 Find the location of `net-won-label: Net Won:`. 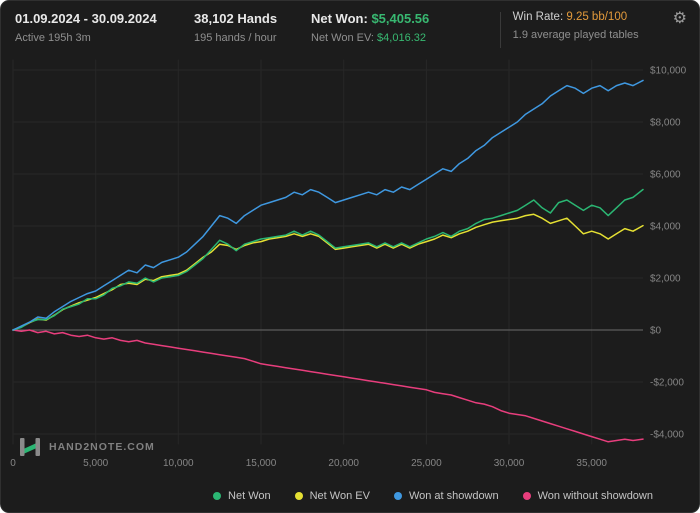

net-won-label: Net Won: is located at coordinates (339, 18).